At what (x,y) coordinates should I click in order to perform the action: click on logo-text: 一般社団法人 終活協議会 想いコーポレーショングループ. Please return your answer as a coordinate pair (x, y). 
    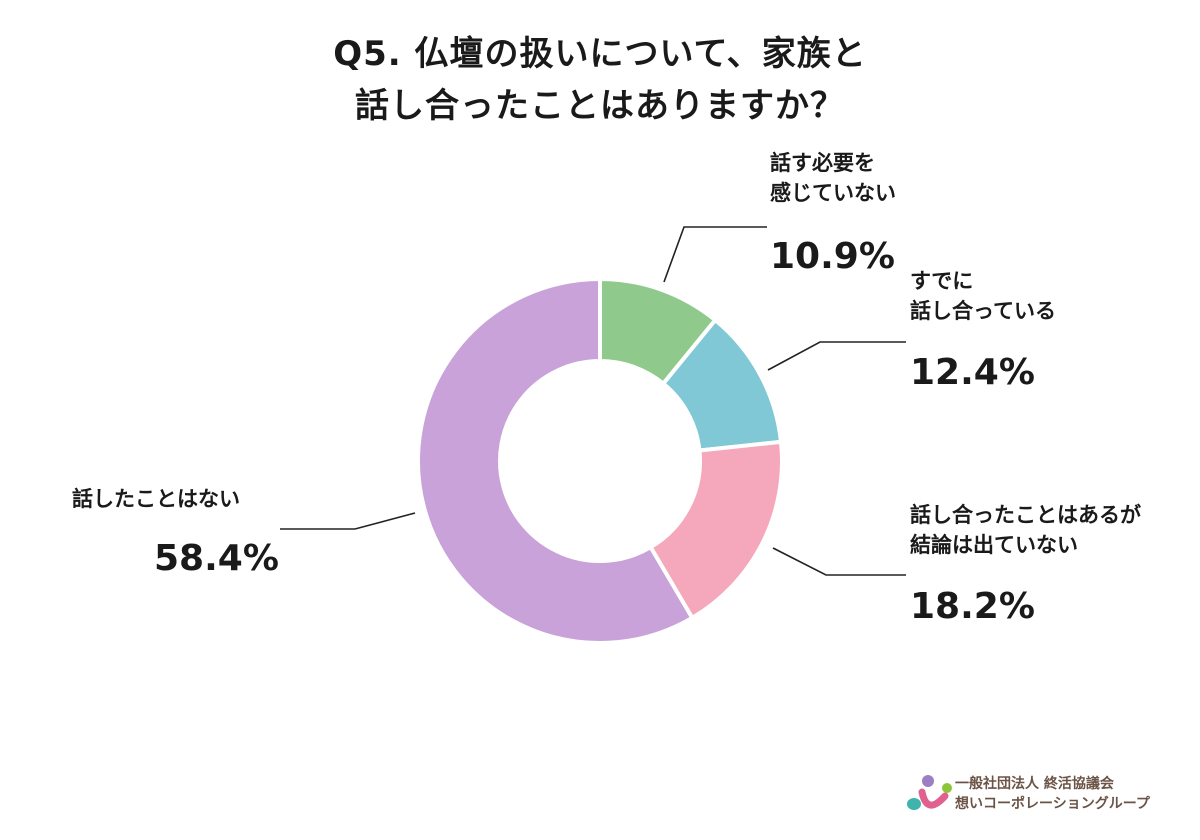
    Looking at the image, I should click on (1052, 794).